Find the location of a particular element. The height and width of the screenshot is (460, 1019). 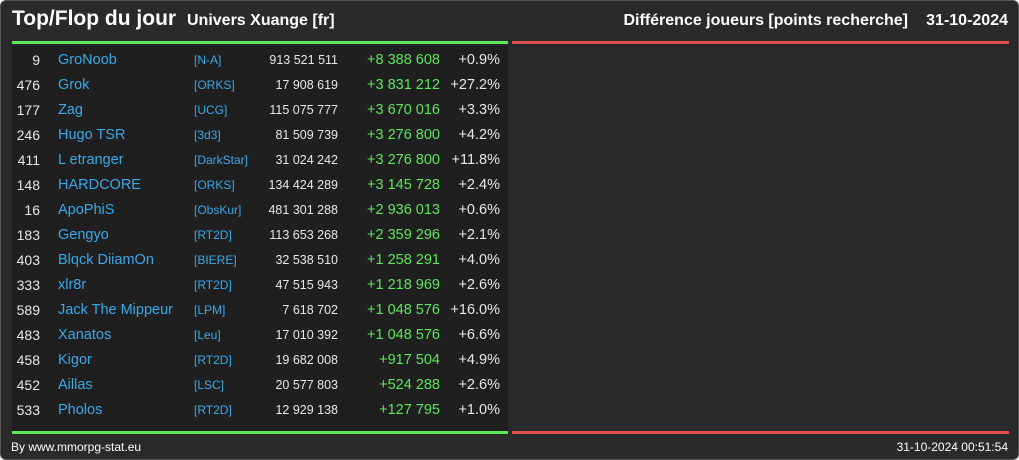

table-row: 483 Xanatos [Leu] 17 010 392 +1 048 576 +6.6% is located at coordinates (260, 335).